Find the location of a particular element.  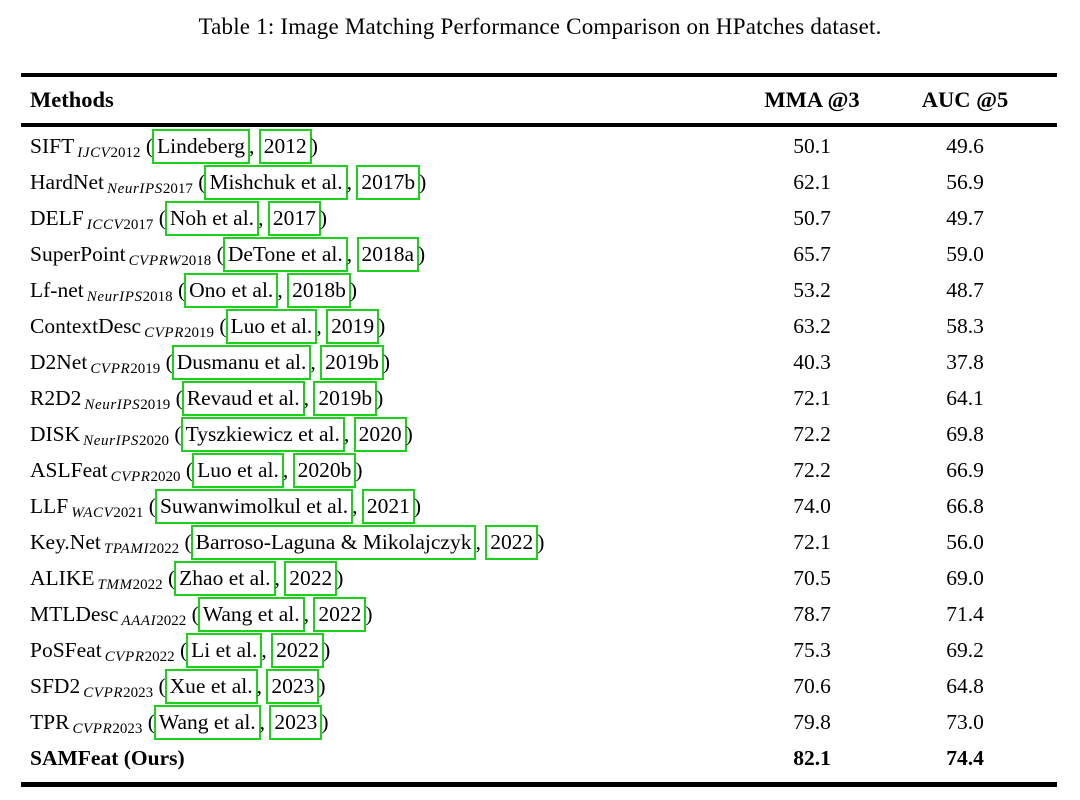

method-name: SAMFeat (Ours) is located at coordinates (107, 758).